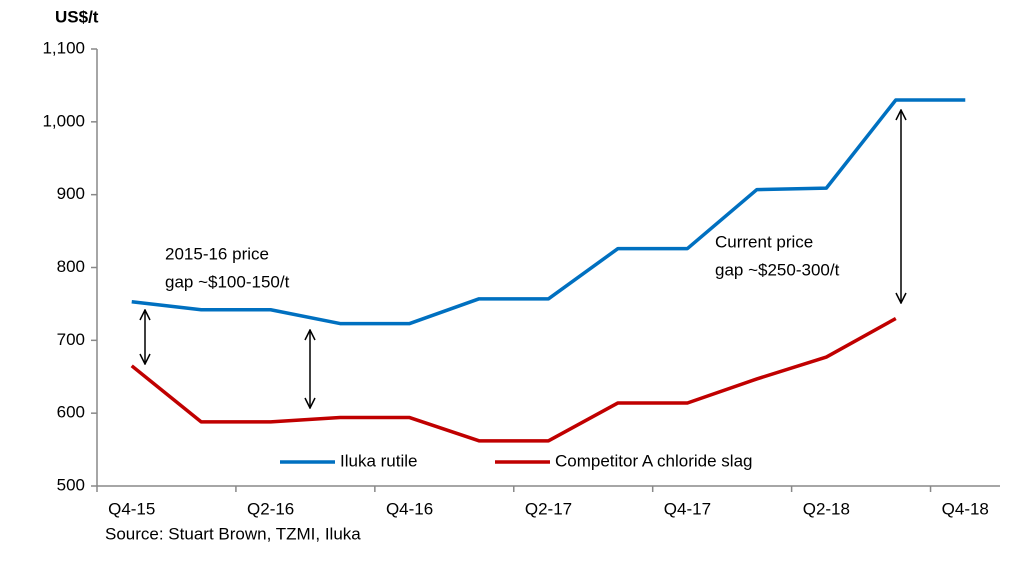  I want to click on y-axis-label: US$/t, so click(77, 16).